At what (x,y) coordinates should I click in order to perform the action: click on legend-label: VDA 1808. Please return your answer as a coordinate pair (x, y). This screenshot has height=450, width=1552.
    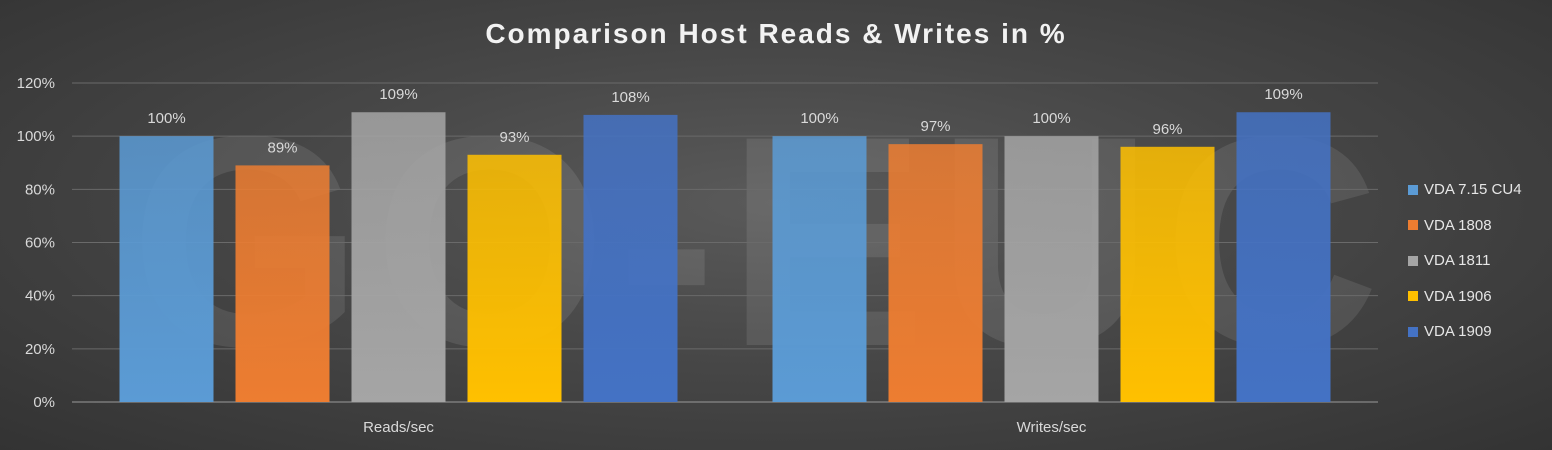
    Looking at the image, I should click on (1458, 225).